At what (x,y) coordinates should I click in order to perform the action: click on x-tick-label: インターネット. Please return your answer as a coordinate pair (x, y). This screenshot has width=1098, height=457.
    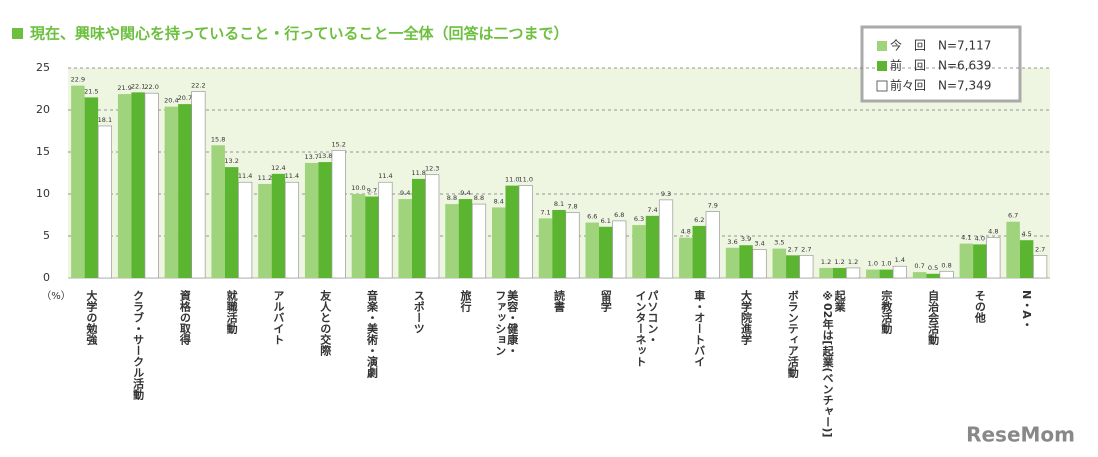
    Looking at the image, I should click on (640, 328).